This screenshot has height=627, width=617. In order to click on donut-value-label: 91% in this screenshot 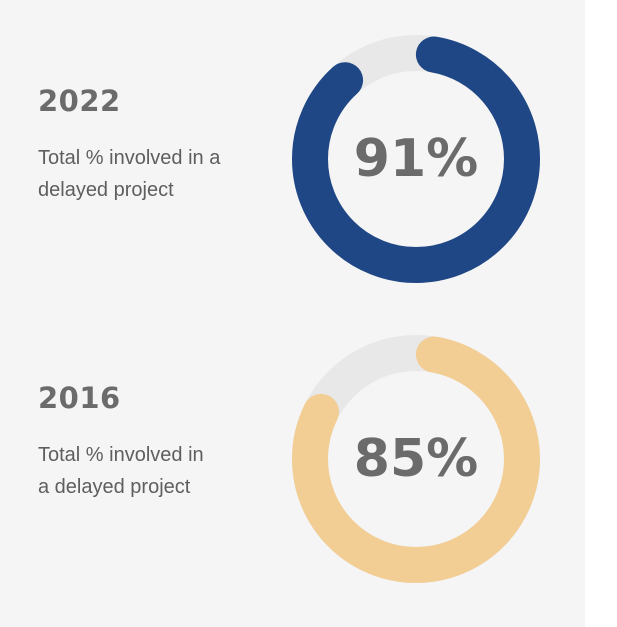, I will do `click(416, 159)`.